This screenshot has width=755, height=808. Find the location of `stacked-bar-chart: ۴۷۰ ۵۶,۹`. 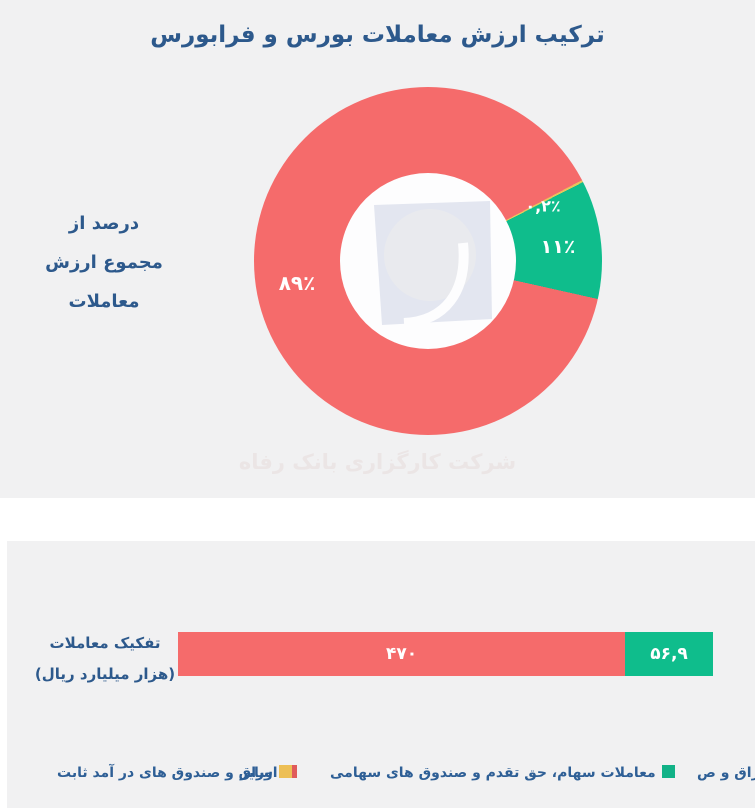

stacked-bar-chart: ۴۷۰ ۵۶,۹ is located at coordinates (445, 654).